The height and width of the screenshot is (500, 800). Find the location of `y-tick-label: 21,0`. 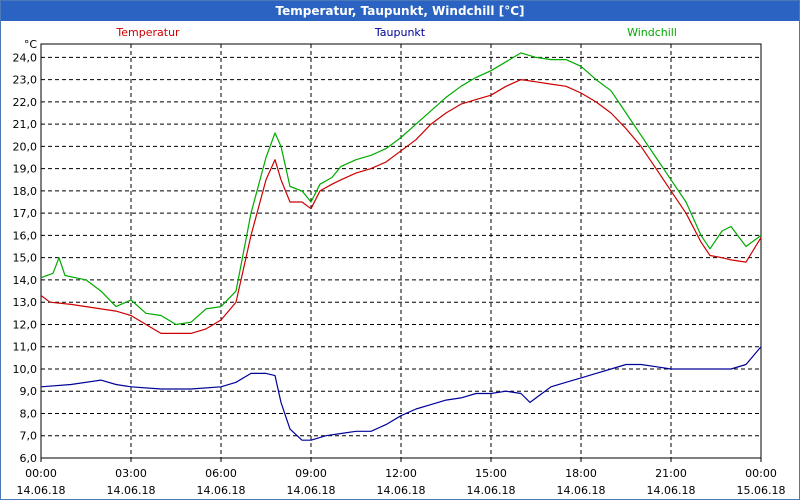

y-tick-label: 21,0 is located at coordinates (25, 124).